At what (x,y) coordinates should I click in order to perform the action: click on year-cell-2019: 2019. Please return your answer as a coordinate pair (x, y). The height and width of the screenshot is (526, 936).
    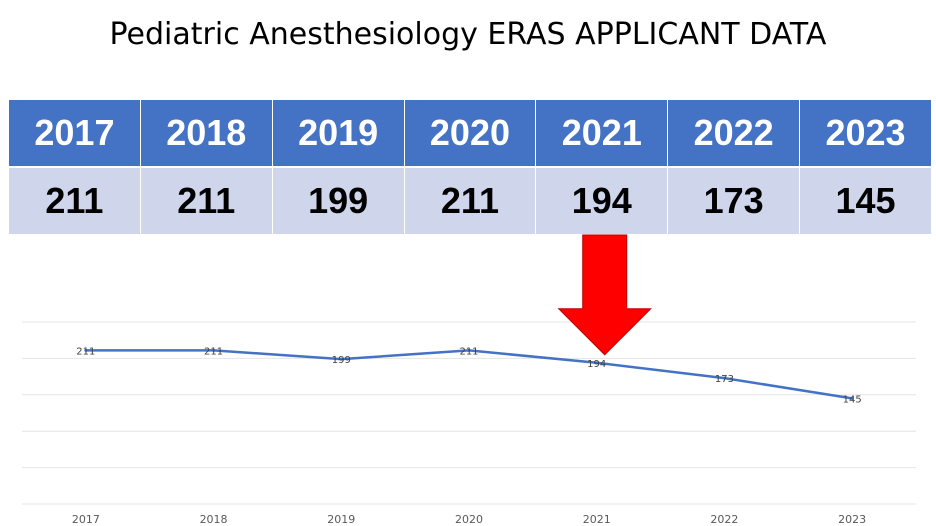
    Looking at the image, I should click on (338, 134).